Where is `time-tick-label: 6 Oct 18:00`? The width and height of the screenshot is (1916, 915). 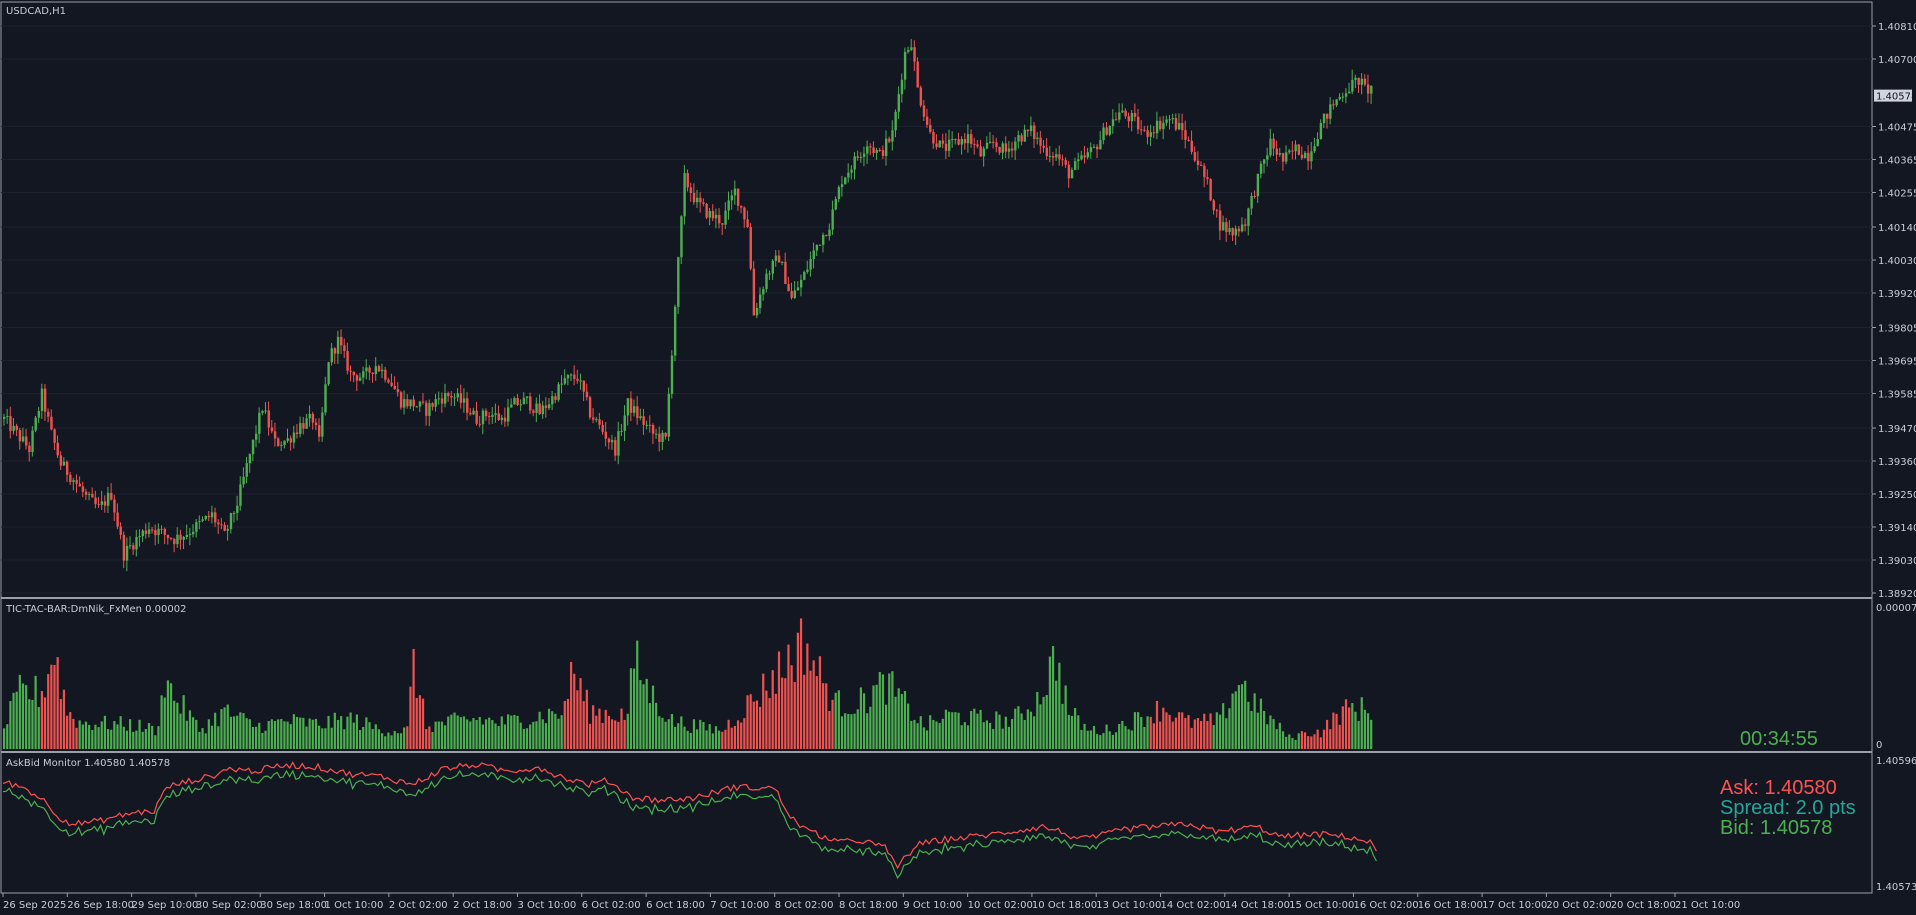 time-tick-label: 6 Oct 18:00 is located at coordinates (675, 905).